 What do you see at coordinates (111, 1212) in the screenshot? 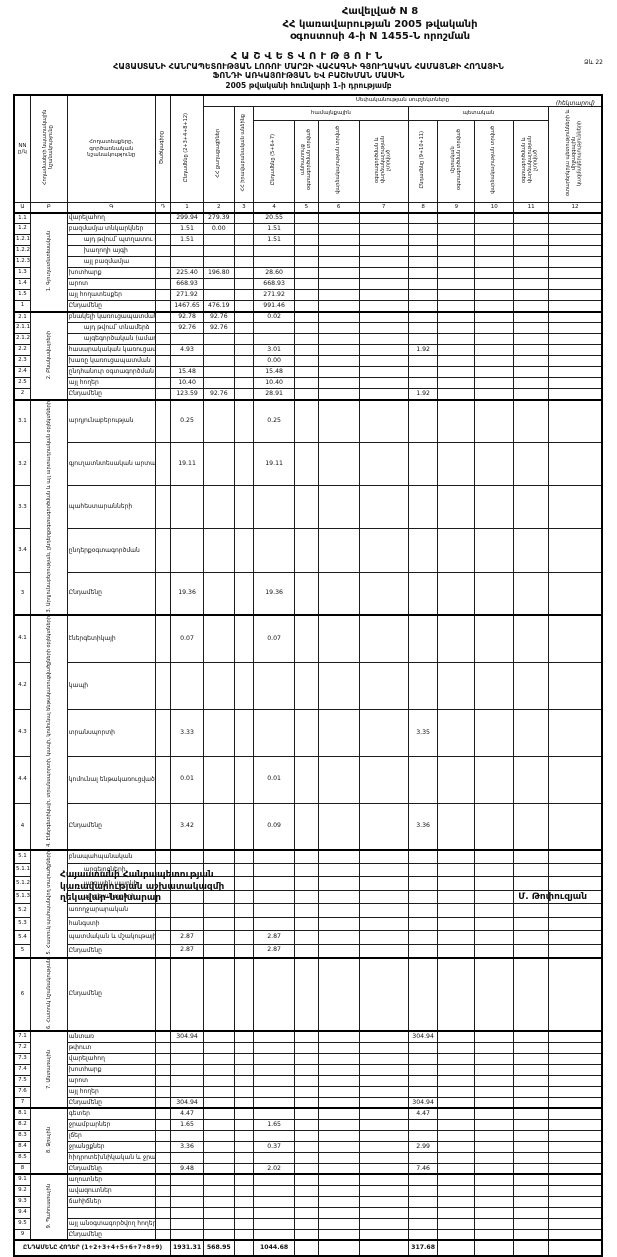
I see `land-type-name` at bounding box center [111, 1212].